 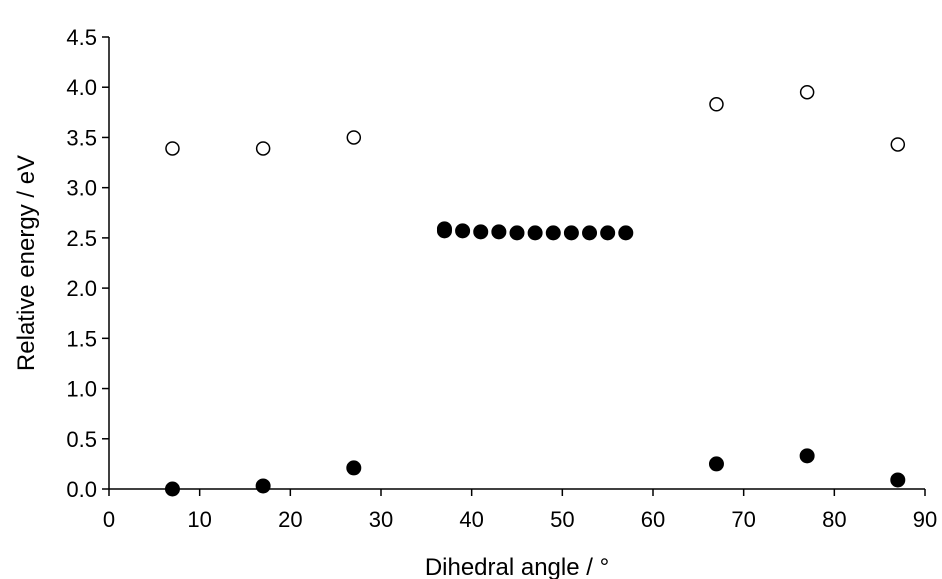 What do you see at coordinates (81, 188) in the screenshot?
I see `y-tick-label: 3.0` at bounding box center [81, 188].